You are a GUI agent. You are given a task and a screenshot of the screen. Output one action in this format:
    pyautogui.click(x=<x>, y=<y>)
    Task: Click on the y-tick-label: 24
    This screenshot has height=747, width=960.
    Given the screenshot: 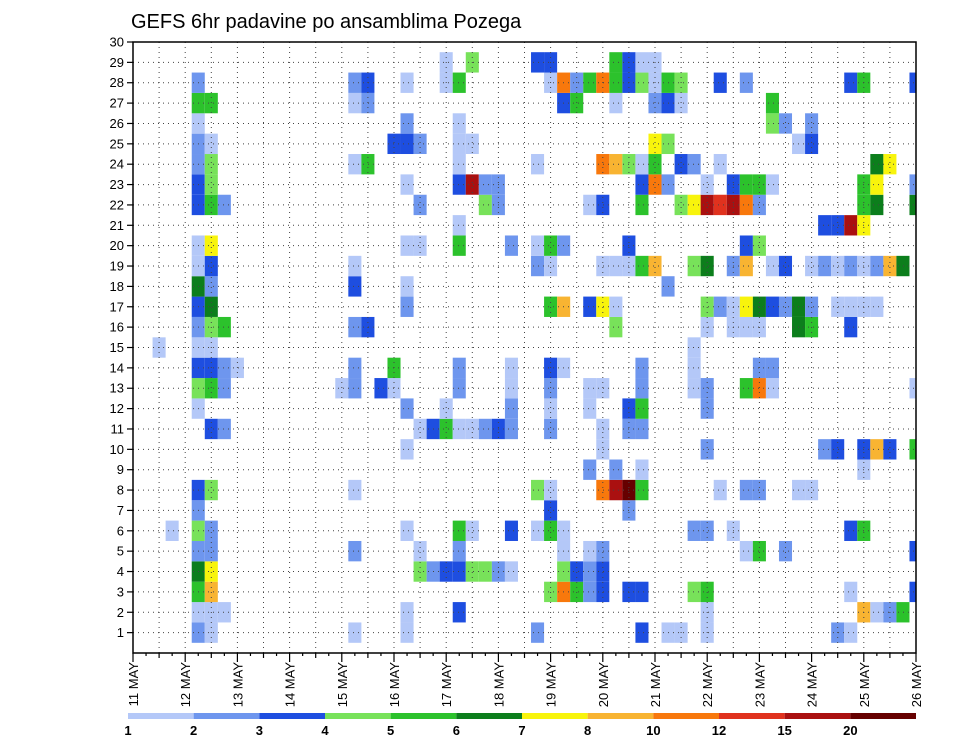 What is the action you would take?
    pyautogui.click(x=117, y=164)
    